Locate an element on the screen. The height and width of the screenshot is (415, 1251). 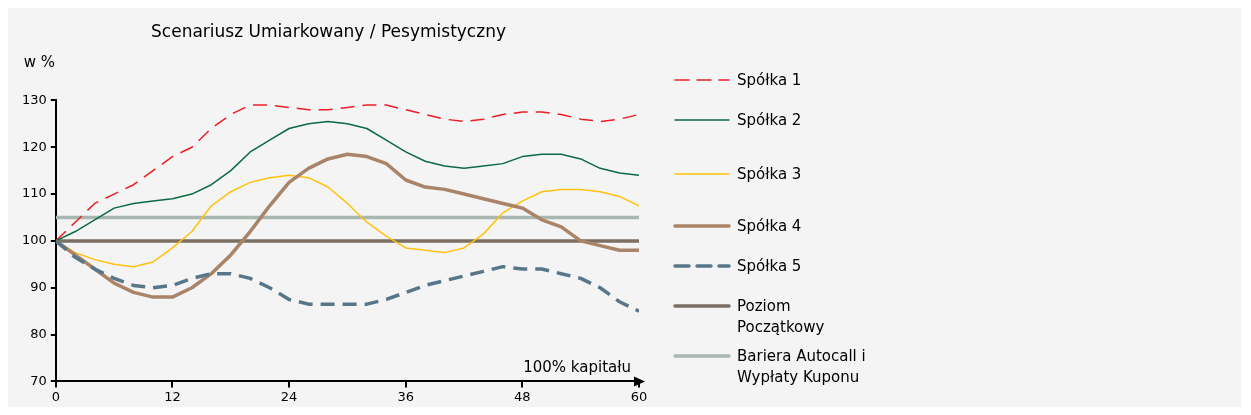
legend-label: Bariera Autocall i Wypłaty Kuponu is located at coordinates (802, 367).